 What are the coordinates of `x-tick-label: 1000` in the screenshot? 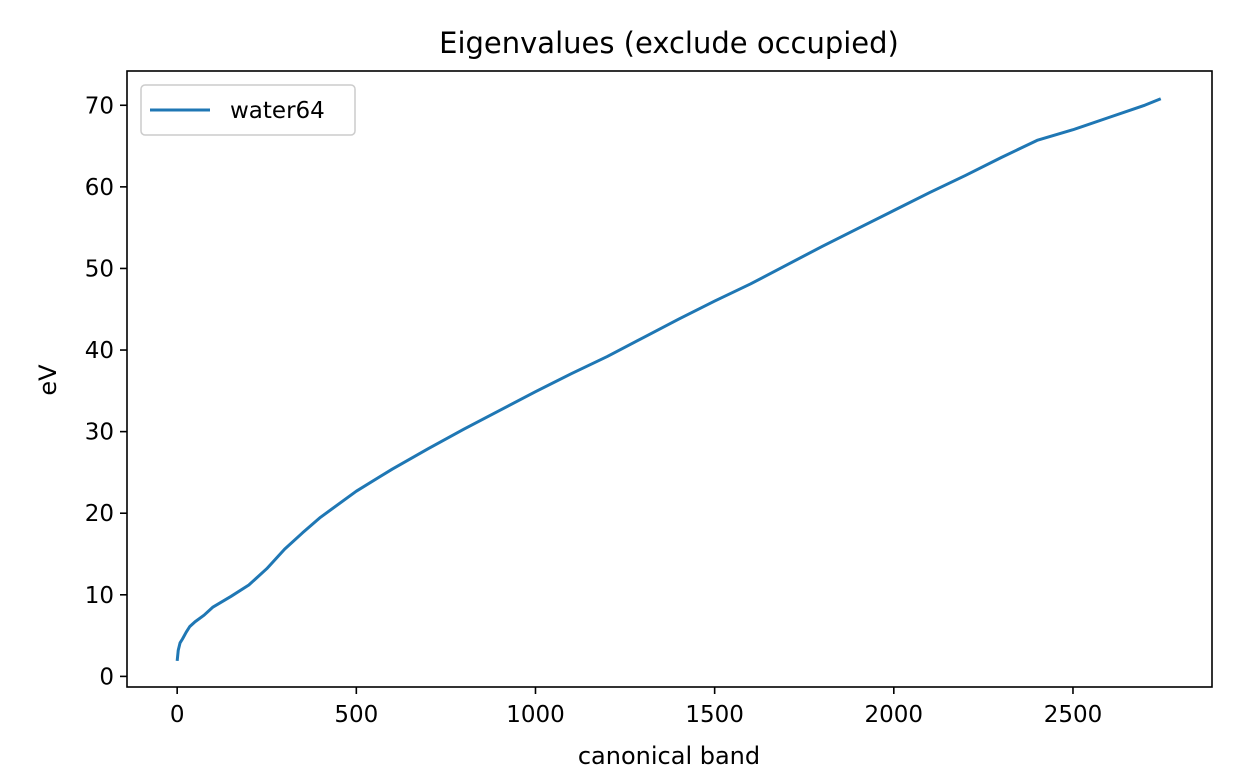 It's located at (535, 715).